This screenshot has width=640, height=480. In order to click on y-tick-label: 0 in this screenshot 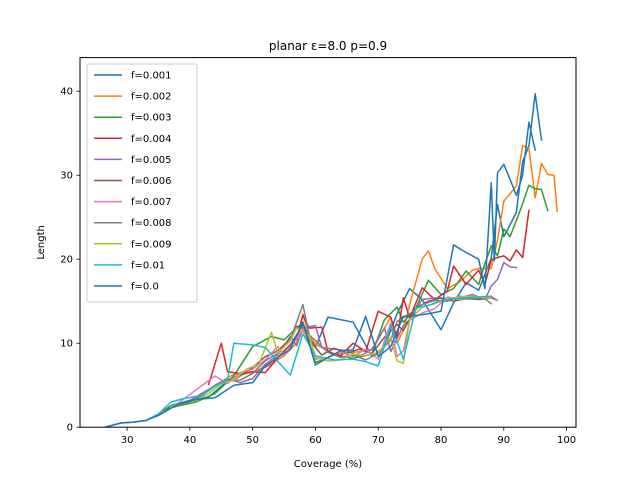, I will do `click(70, 428)`.